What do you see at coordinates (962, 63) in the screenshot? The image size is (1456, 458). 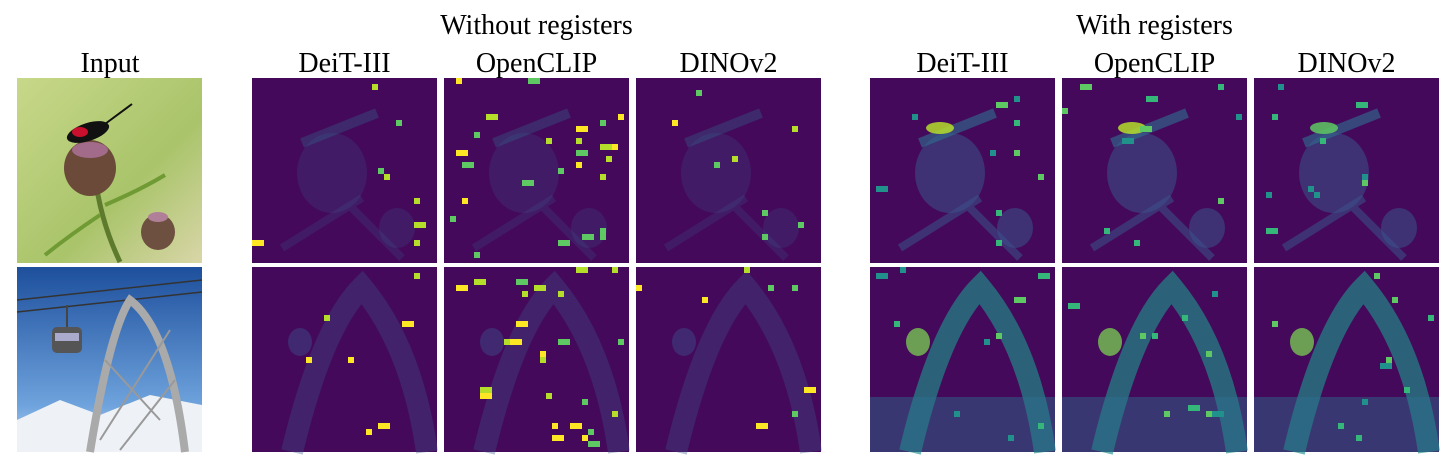 I see `column-label: DeiT-III` at bounding box center [962, 63].